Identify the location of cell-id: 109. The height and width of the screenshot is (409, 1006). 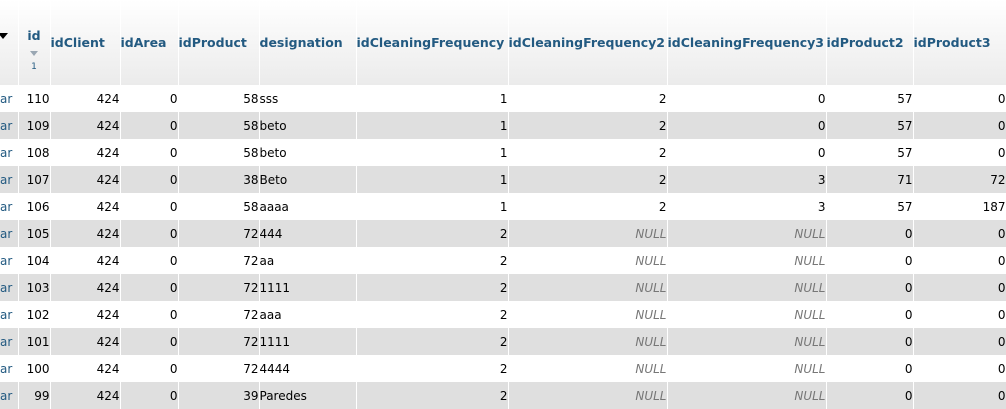
(34, 125).